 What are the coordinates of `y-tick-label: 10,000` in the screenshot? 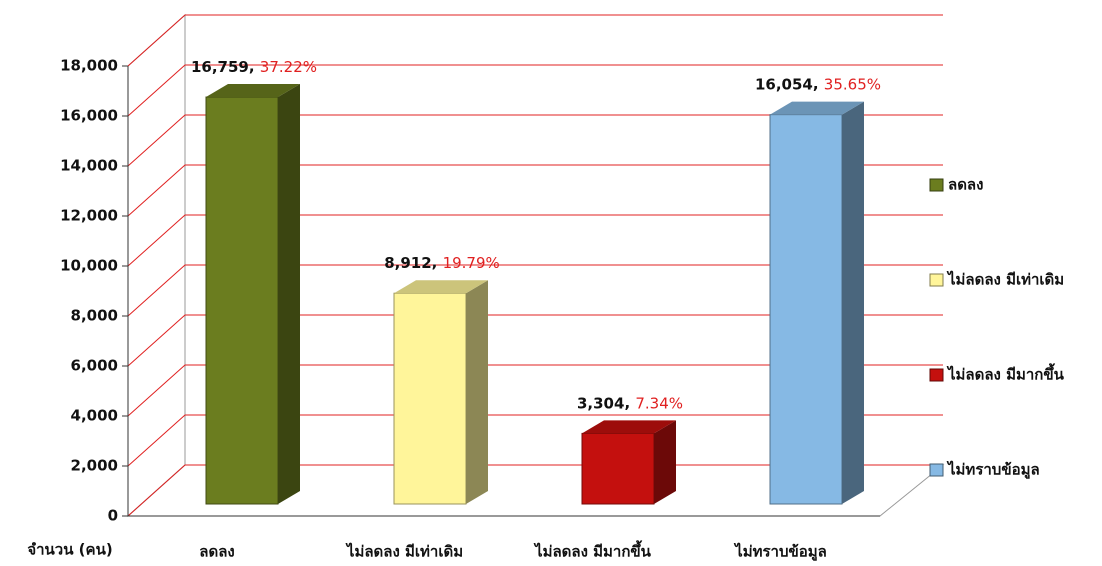 It's located at (89, 266).